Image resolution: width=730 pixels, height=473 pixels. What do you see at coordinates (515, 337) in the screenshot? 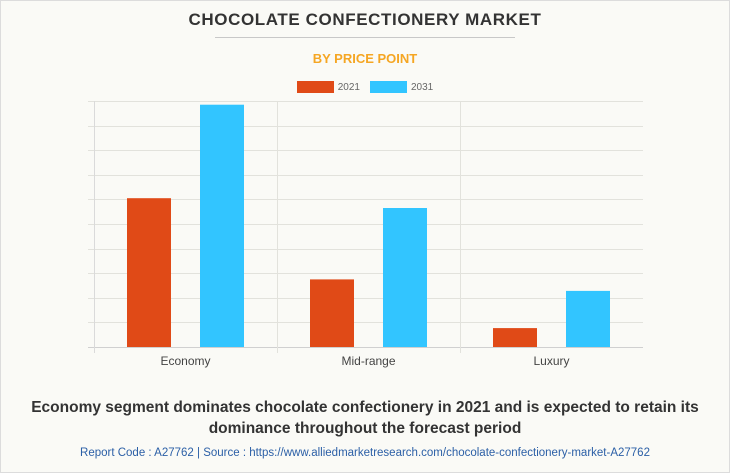
I see `bar-luxury-2021` at bounding box center [515, 337].